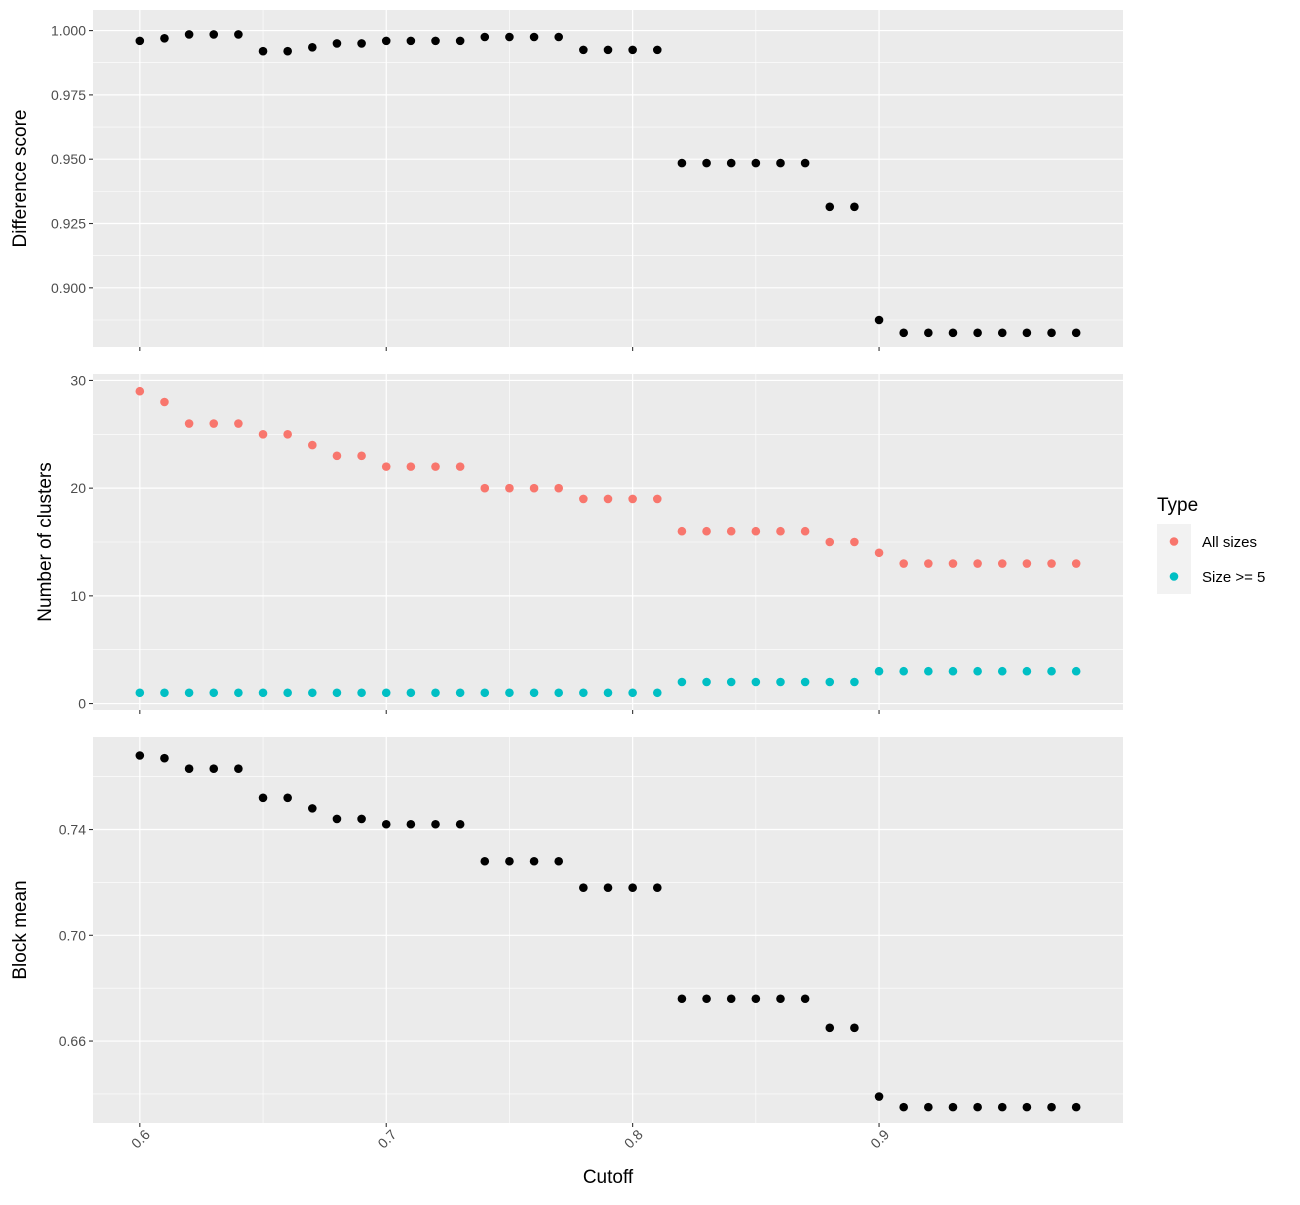  I want to click on y-tick-label: 0.950, so click(68, 159).